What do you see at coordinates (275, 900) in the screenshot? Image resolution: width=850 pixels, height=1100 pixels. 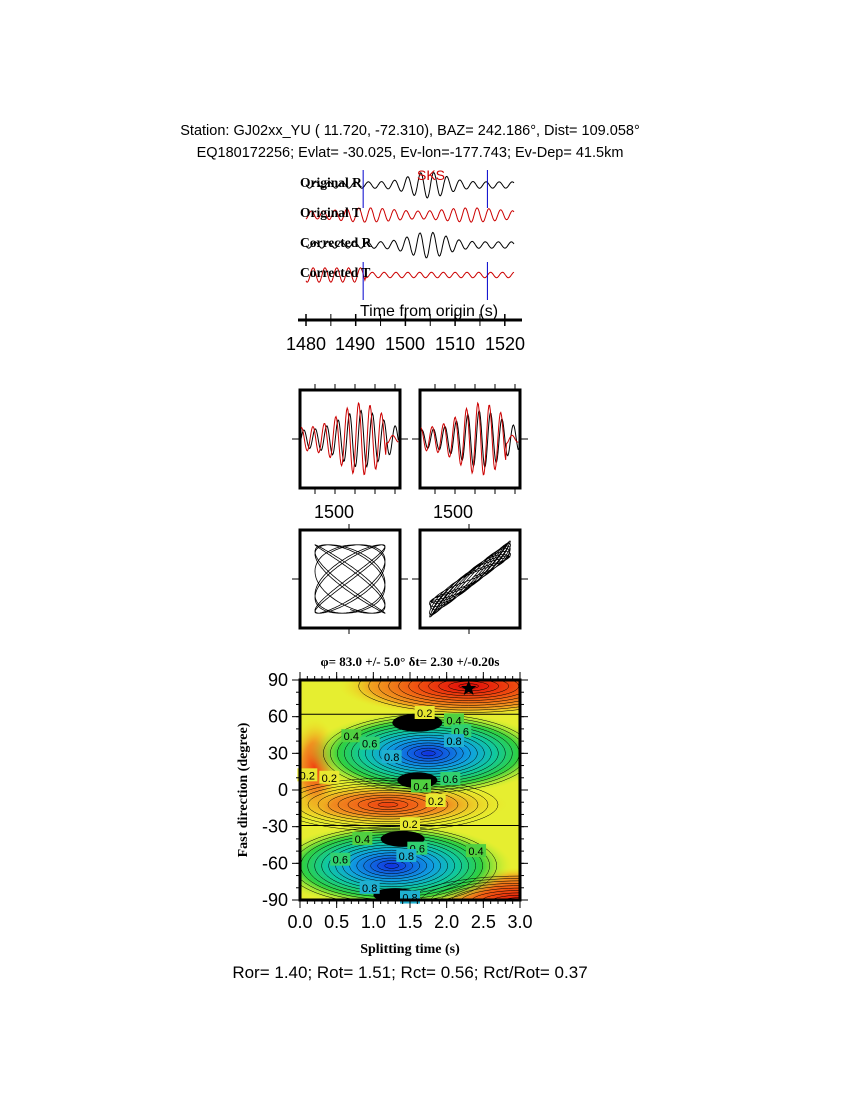 I see `y-tick-label: -90` at bounding box center [275, 900].